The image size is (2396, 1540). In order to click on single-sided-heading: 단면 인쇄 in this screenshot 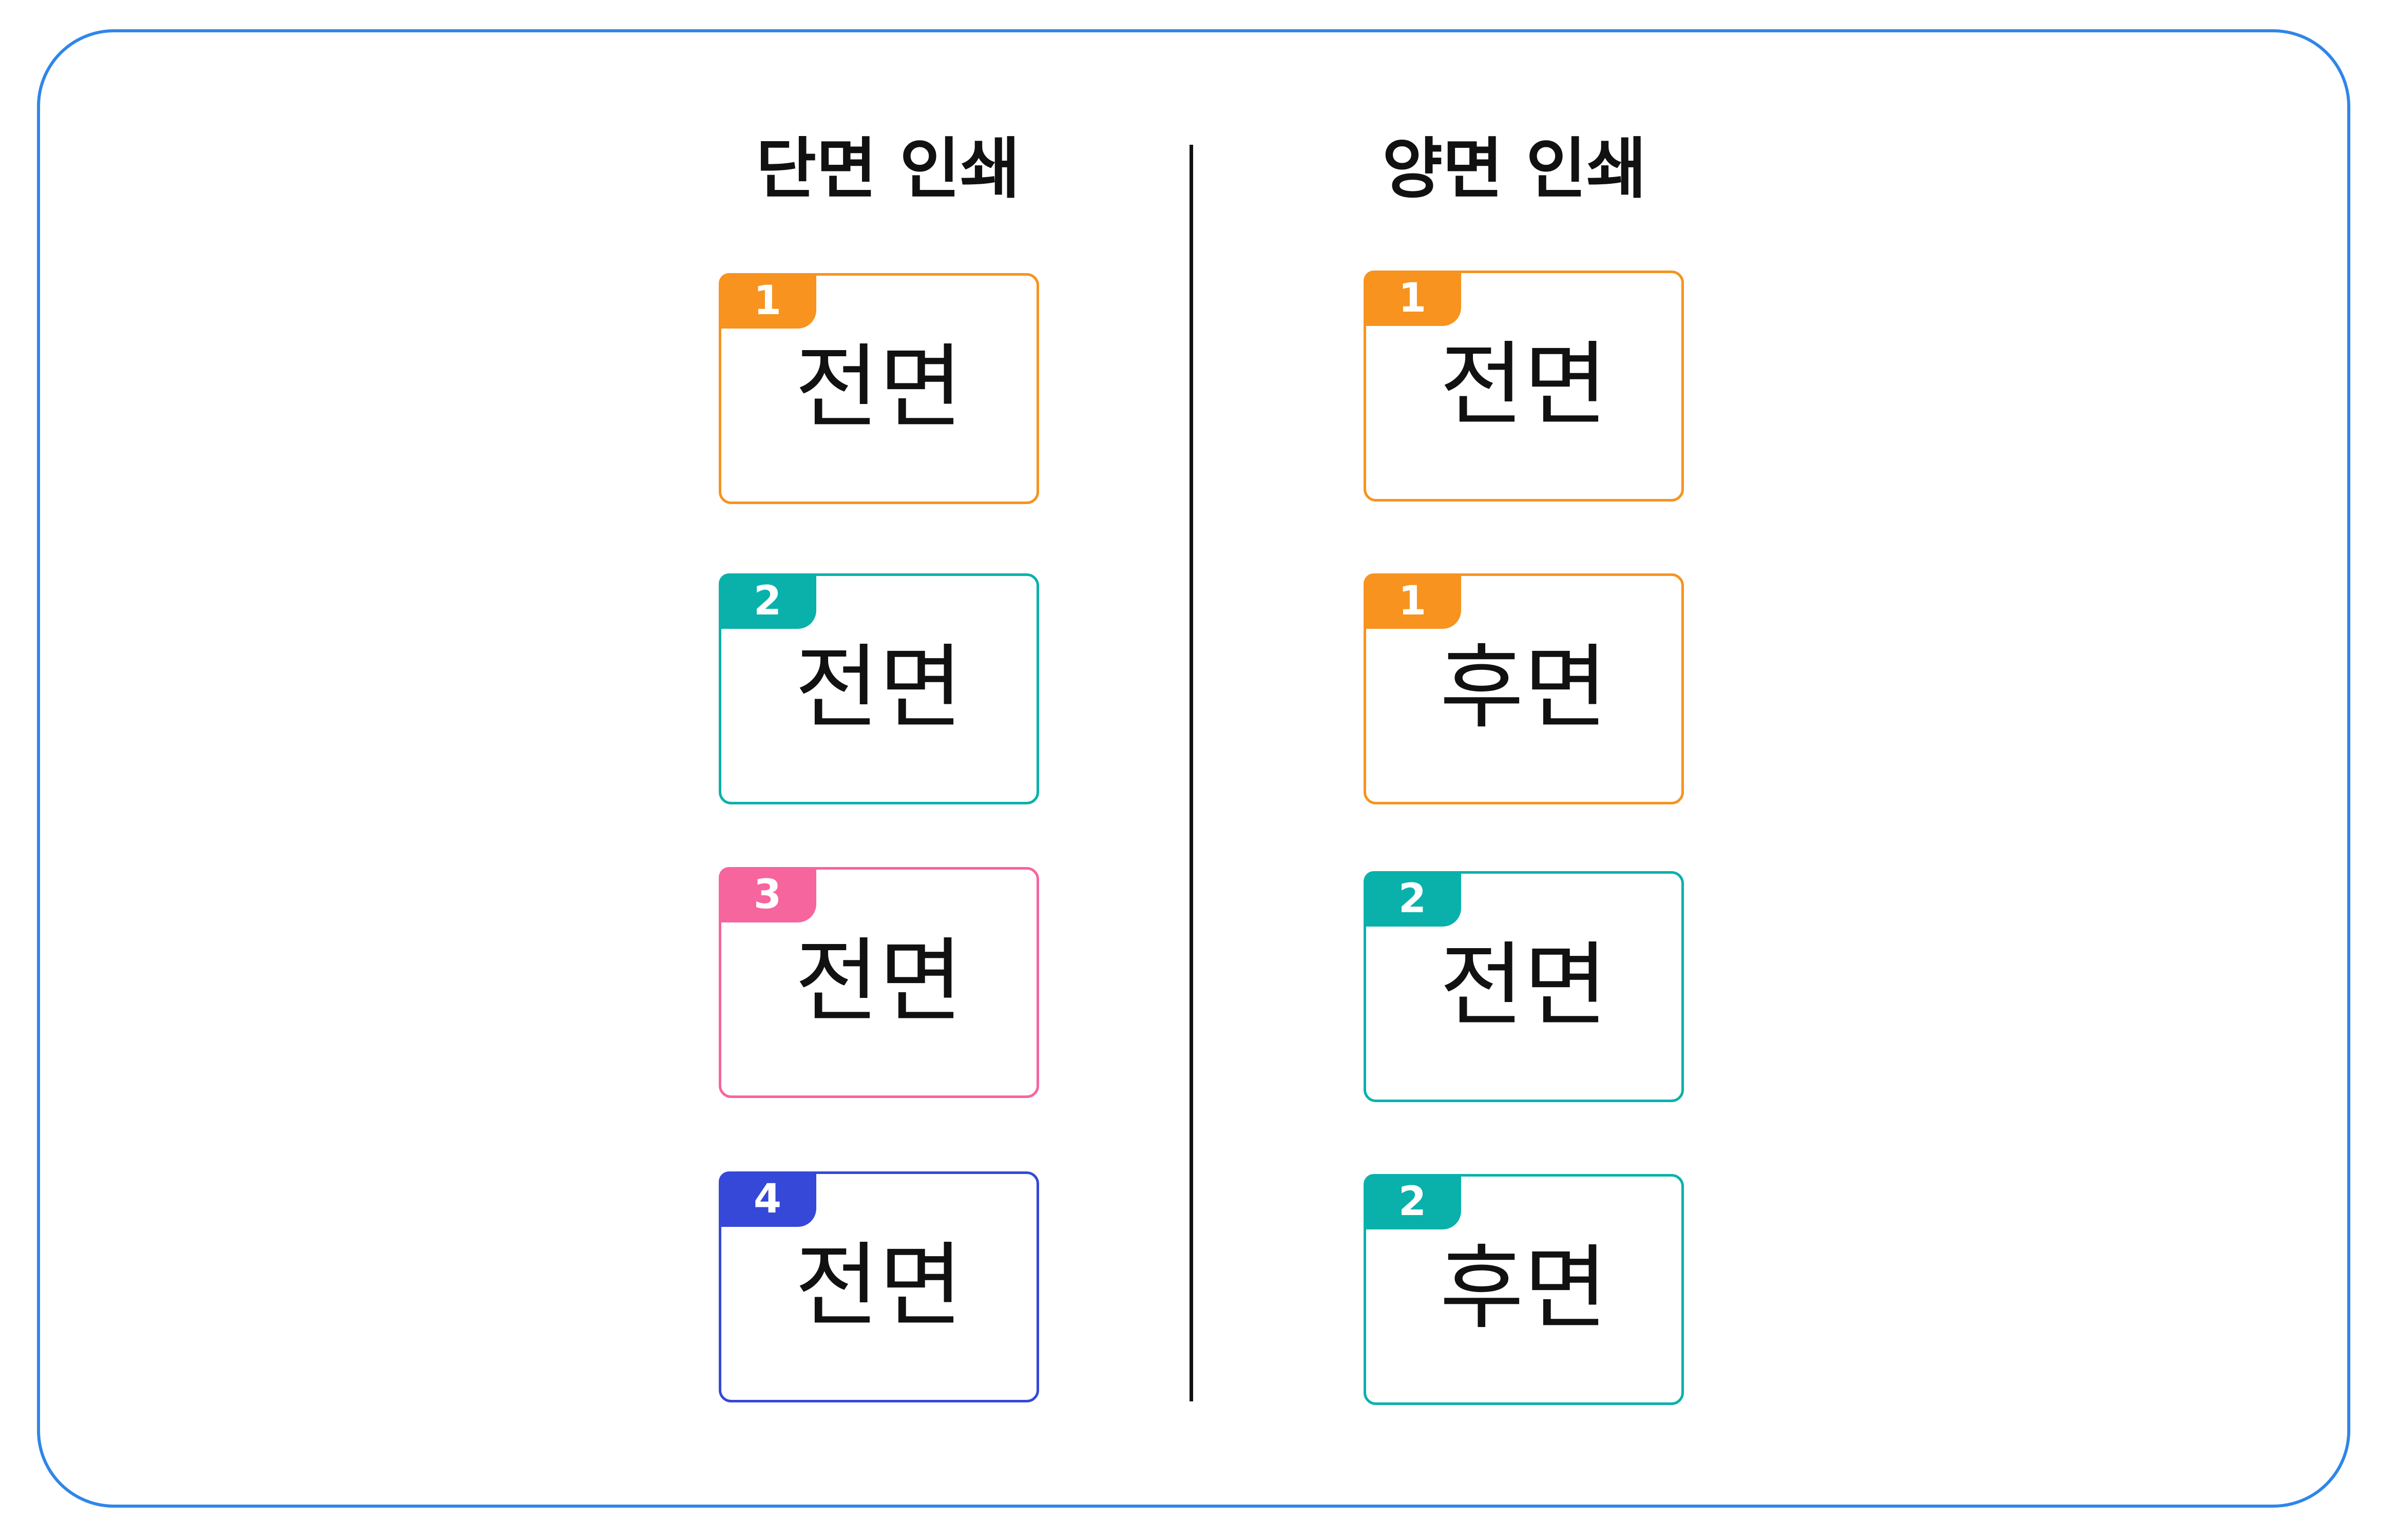, I will do `click(888, 169)`.